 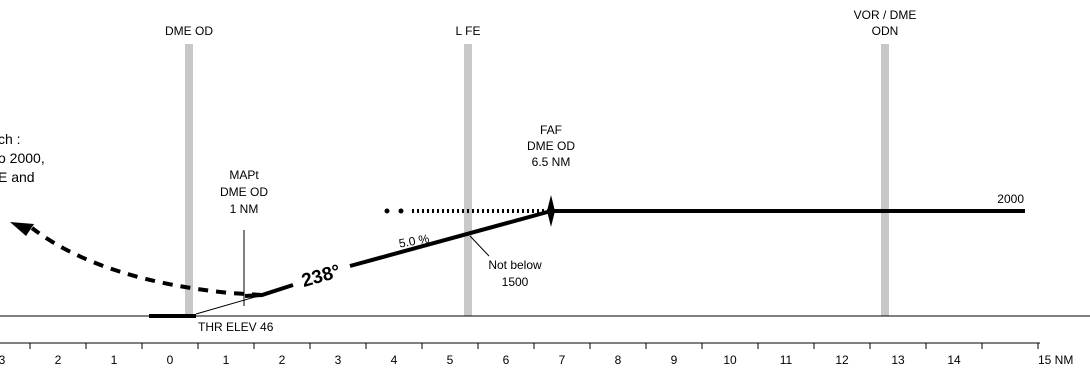 I want to click on axis-tick-label: 5, so click(x=450, y=360).